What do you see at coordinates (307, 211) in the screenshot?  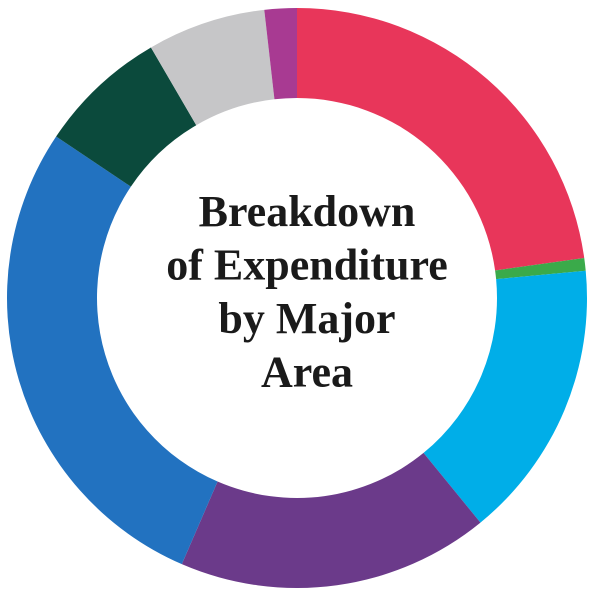 I see `chart-title: Breakdown` at bounding box center [307, 211].